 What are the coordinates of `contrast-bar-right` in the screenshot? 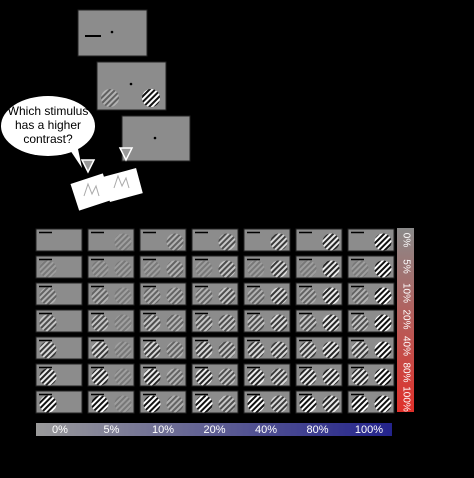 It's located at (405, 320).